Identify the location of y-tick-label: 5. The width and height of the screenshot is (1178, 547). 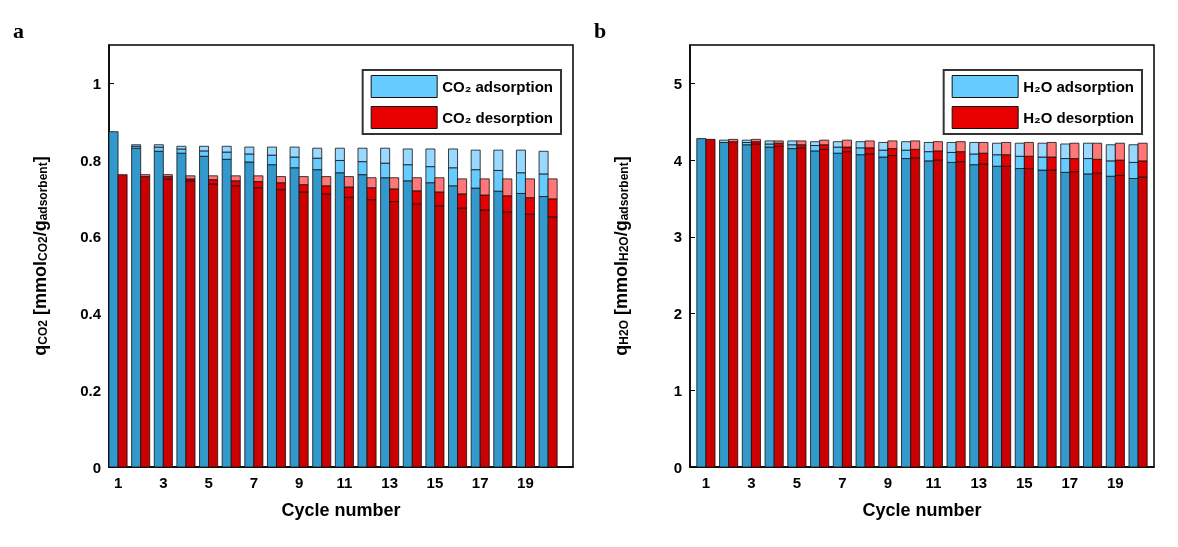
(677, 83).